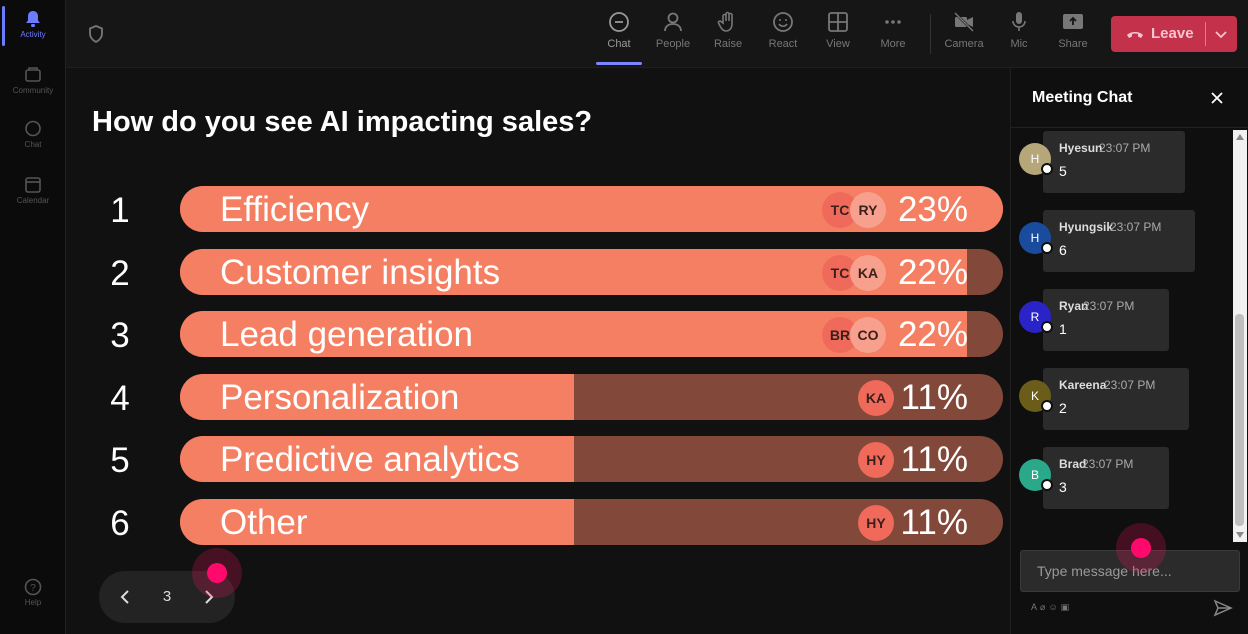 This screenshot has width=1248, height=634. I want to click on shield-icon, so click(96, 34).